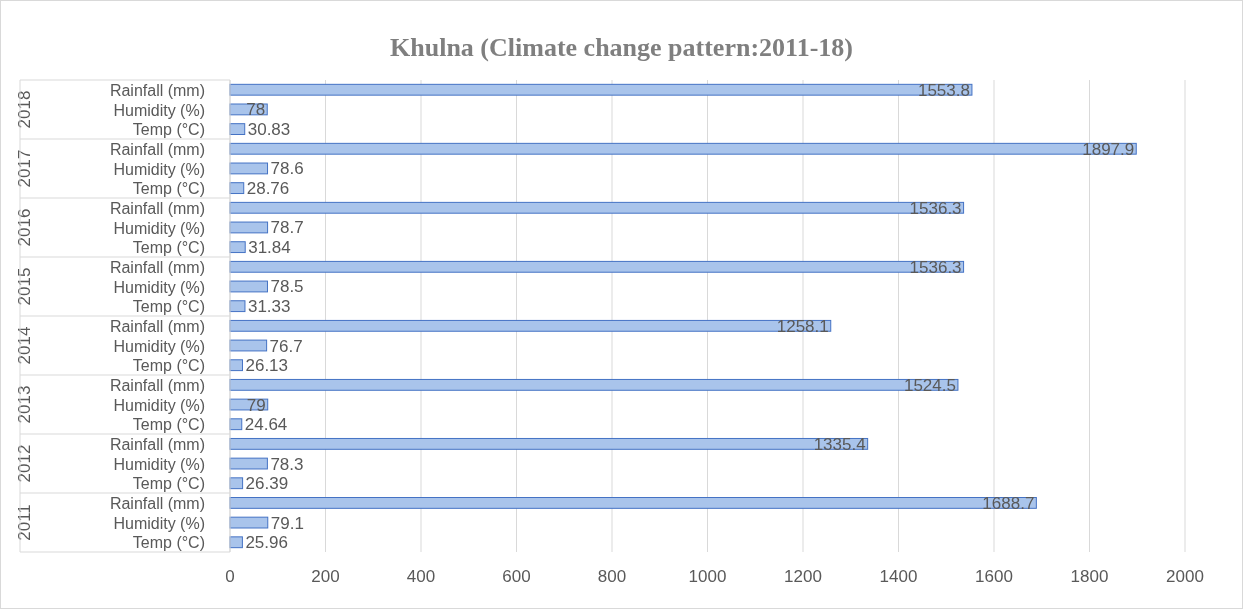 This screenshot has height=609, width=1243. I want to click on data-label: 1524.5, so click(929, 385).